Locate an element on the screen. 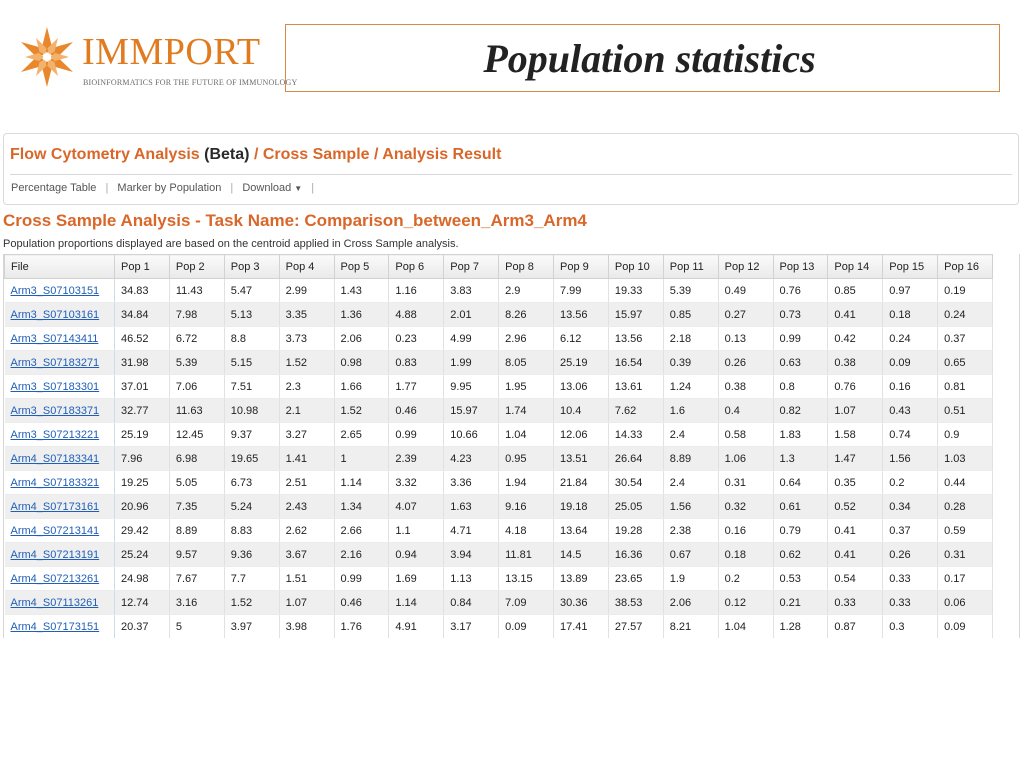  pop-value-cell: 7.06 is located at coordinates (197, 386).